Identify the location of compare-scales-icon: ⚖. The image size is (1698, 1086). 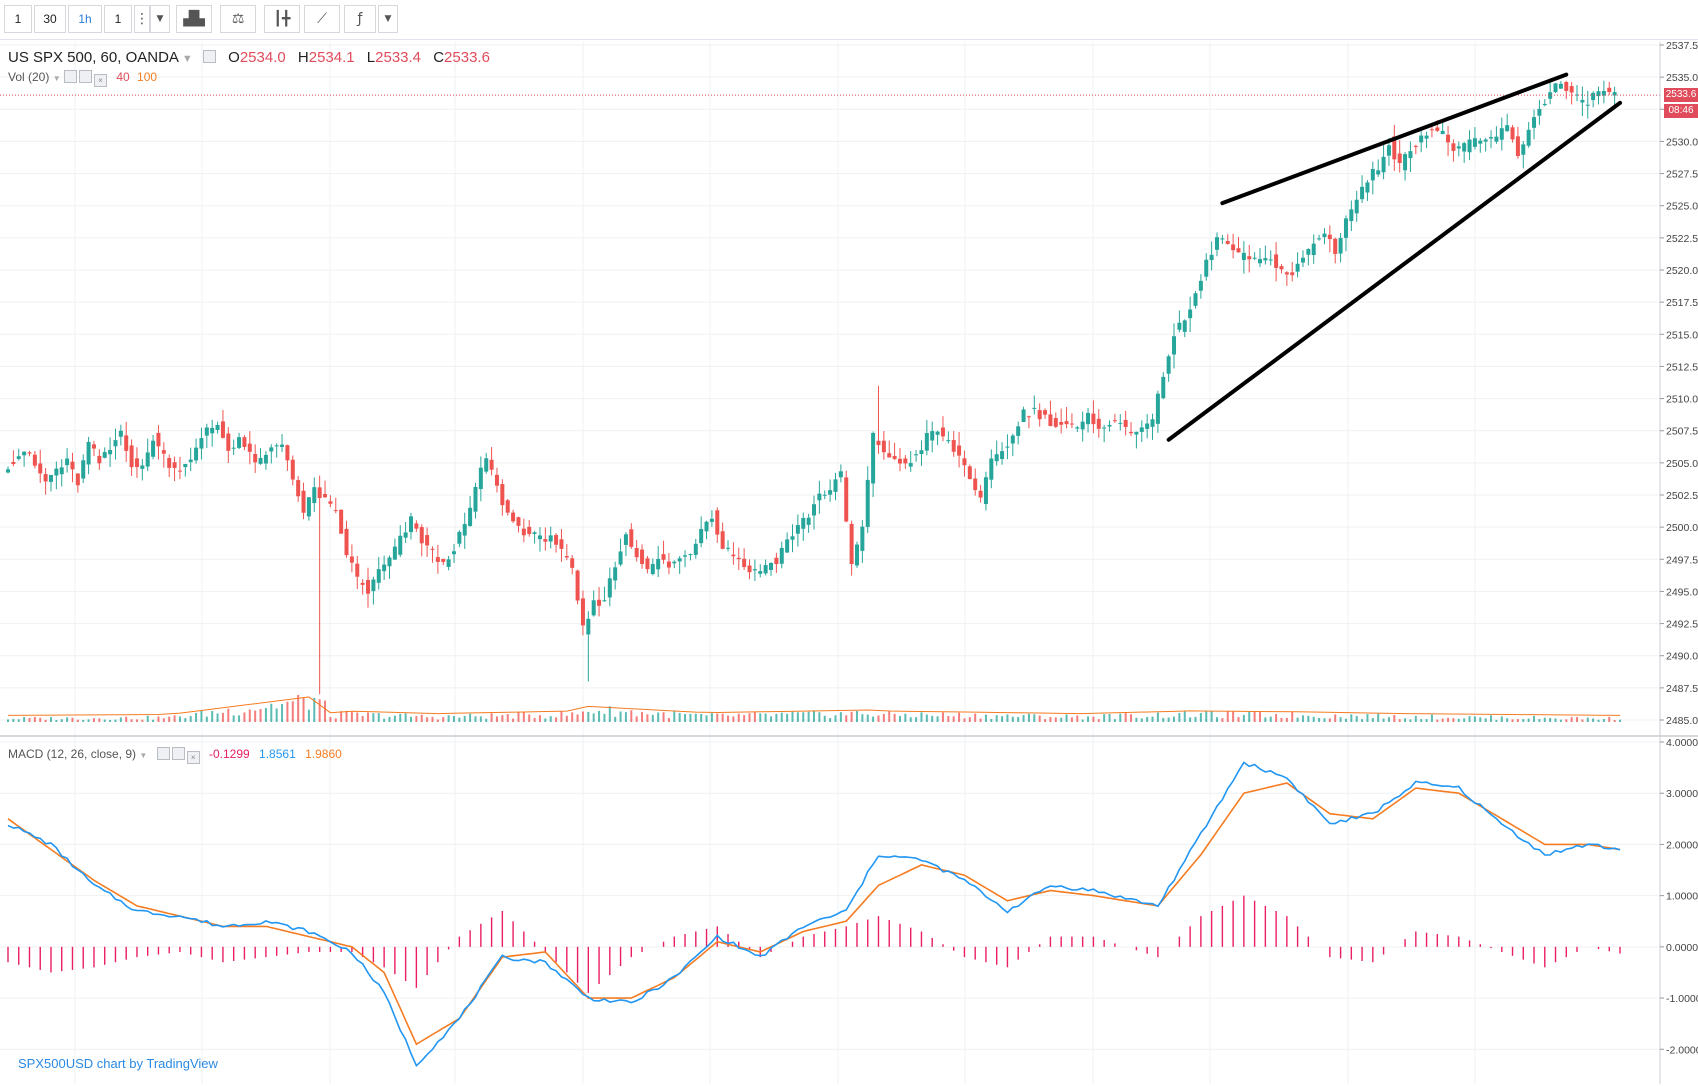
(238, 19).